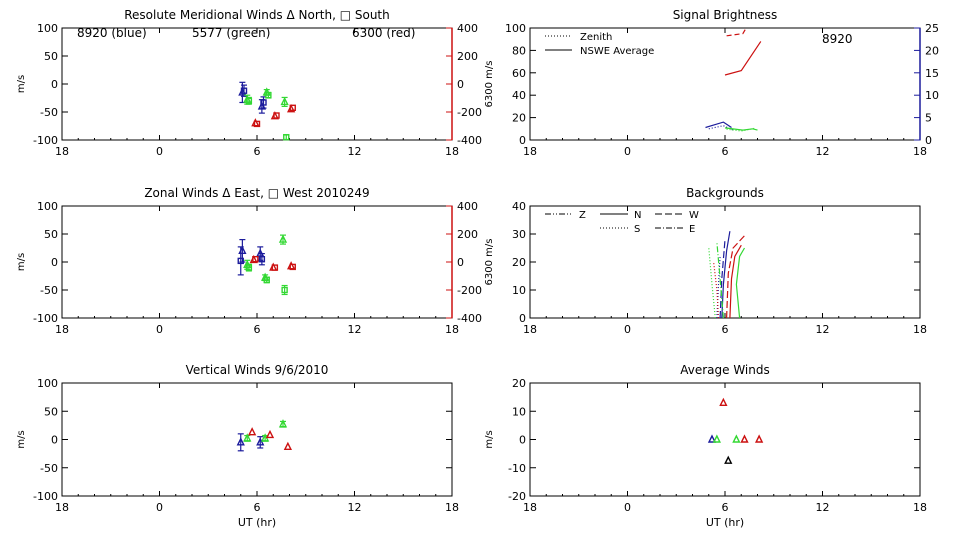 The height and width of the screenshot is (540, 960). I want to click on legend-label: N, so click(637, 215).